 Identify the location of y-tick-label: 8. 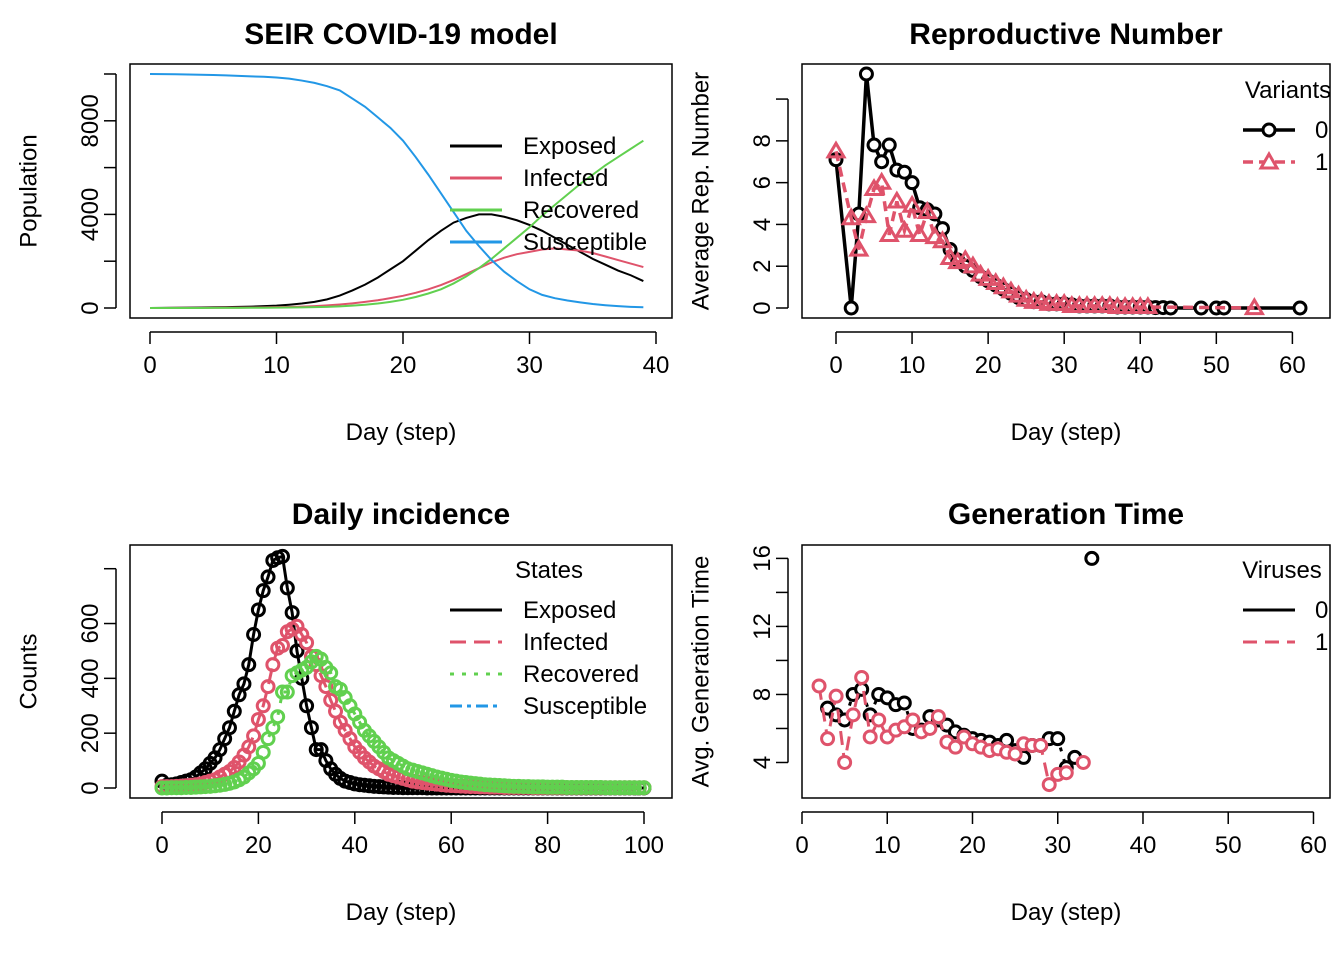
(762, 694).